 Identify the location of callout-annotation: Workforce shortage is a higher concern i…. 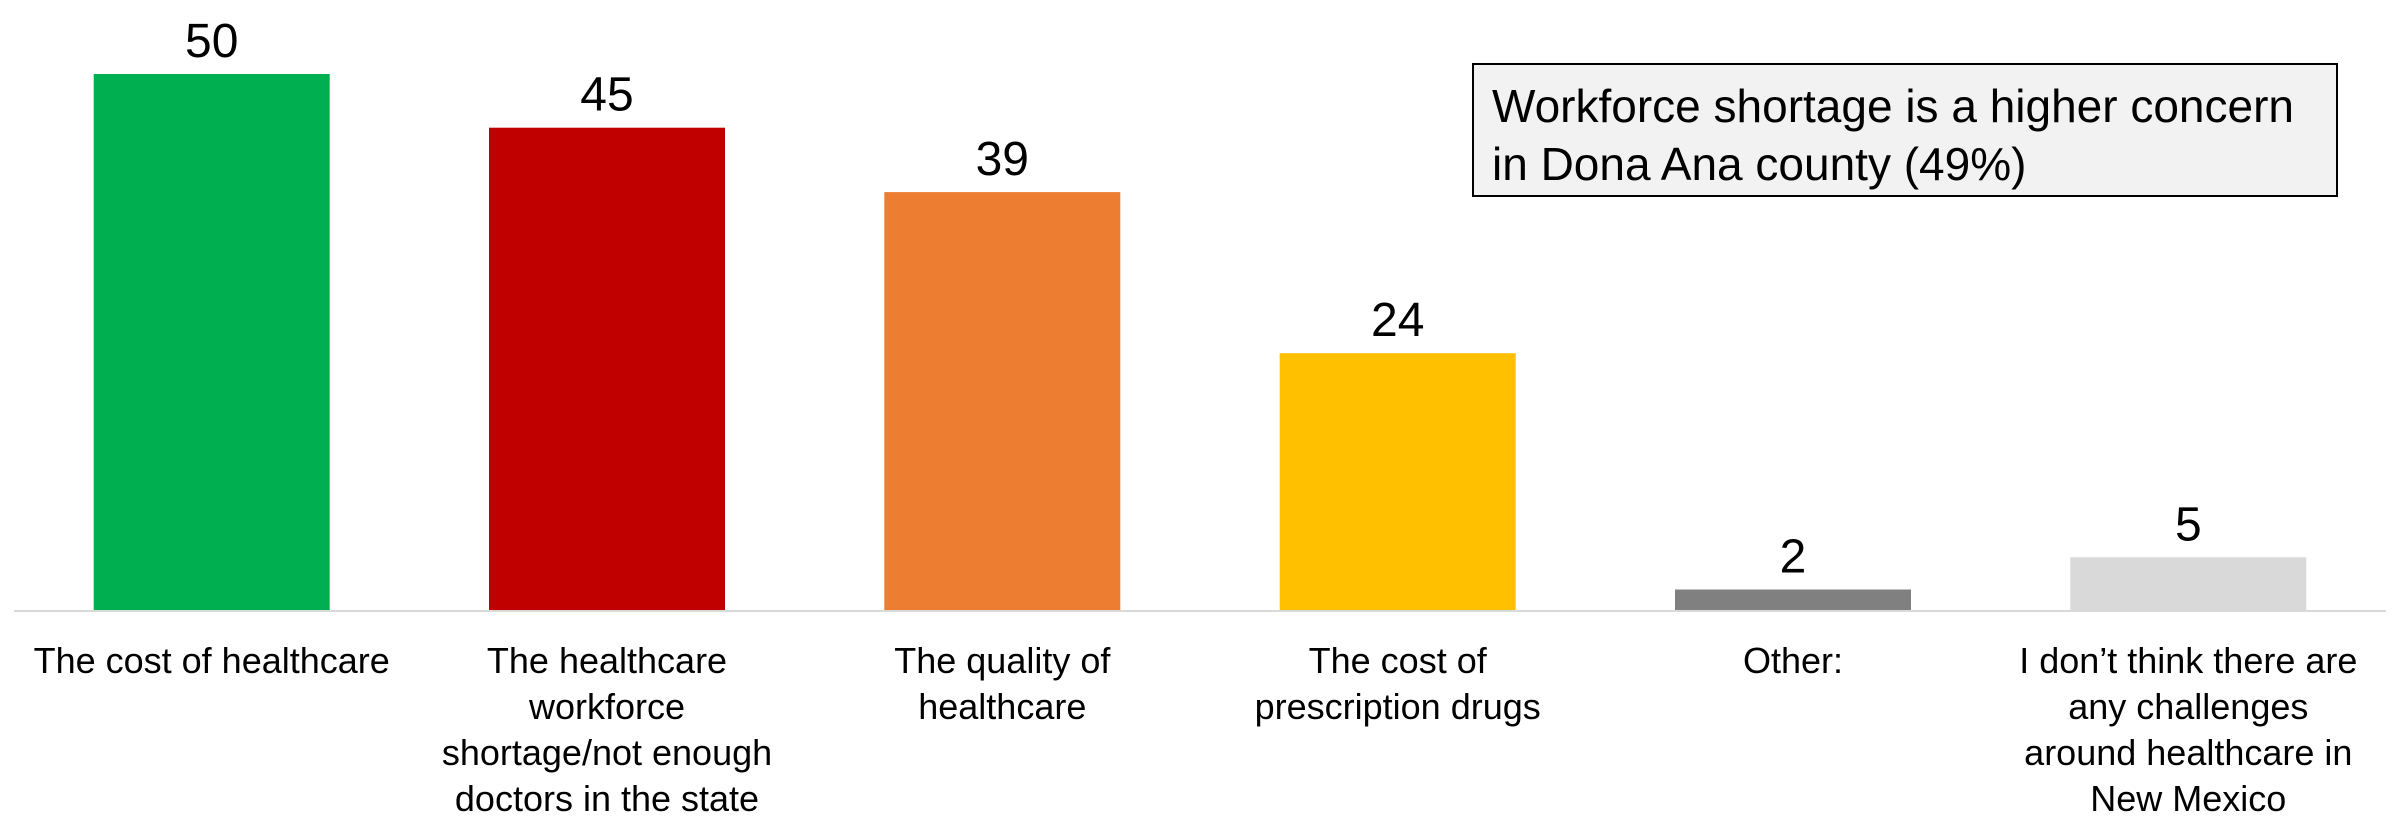
(1905, 130).